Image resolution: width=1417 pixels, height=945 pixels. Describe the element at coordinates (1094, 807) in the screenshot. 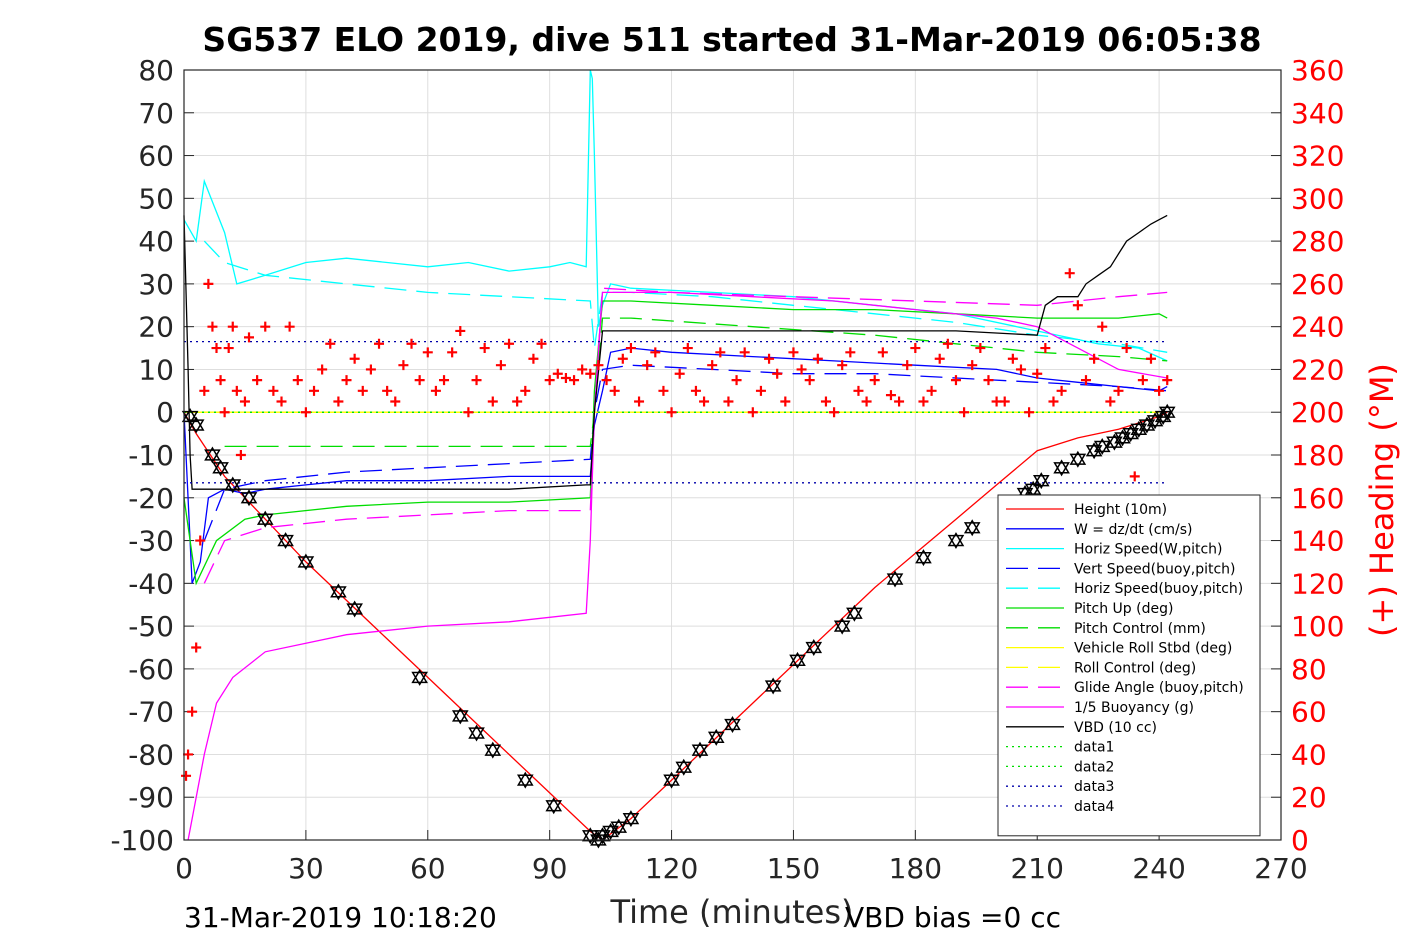

I see `legend-label: data4` at that location.